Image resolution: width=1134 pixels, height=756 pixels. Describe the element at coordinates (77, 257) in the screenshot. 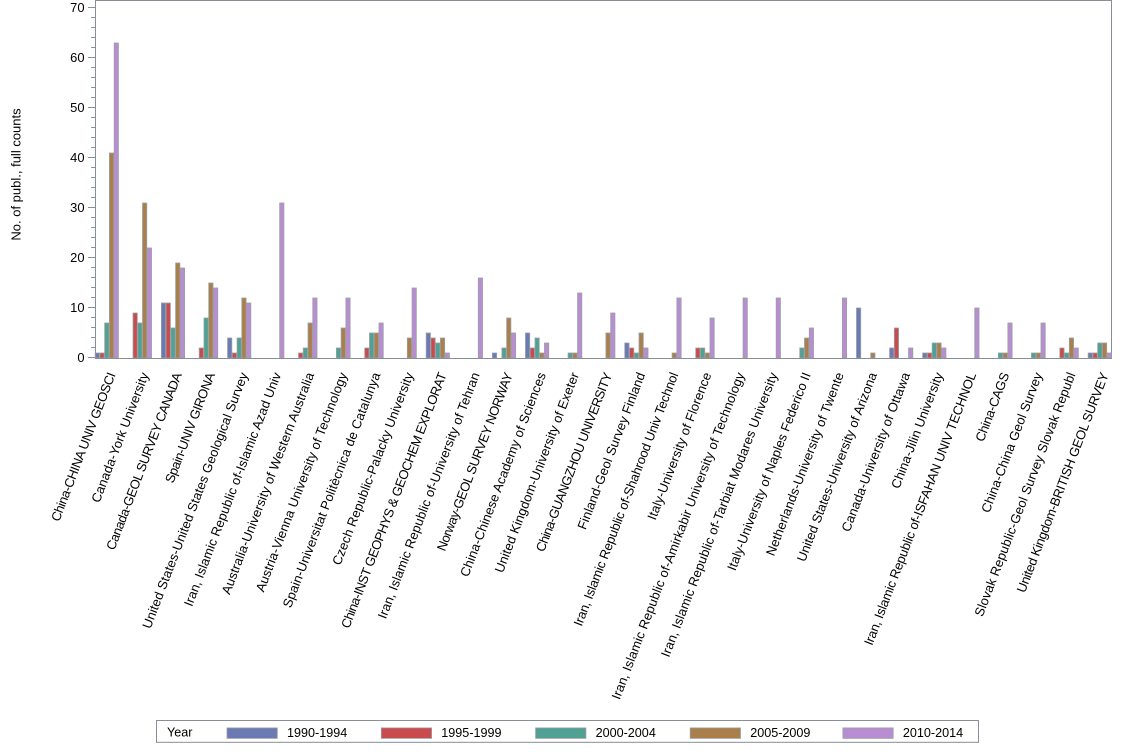

I see `svg-text: 20` at that location.